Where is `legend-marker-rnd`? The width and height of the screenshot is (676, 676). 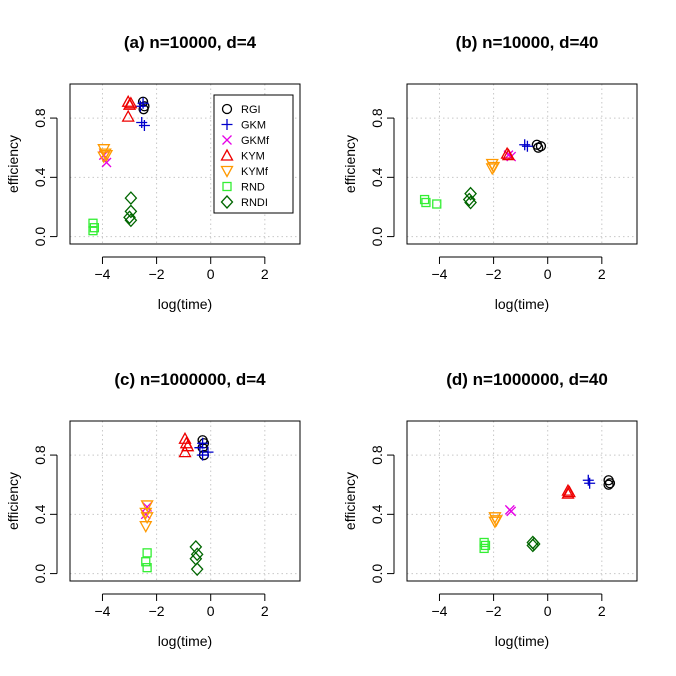 legend-marker-rnd is located at coordinates (227, 186).